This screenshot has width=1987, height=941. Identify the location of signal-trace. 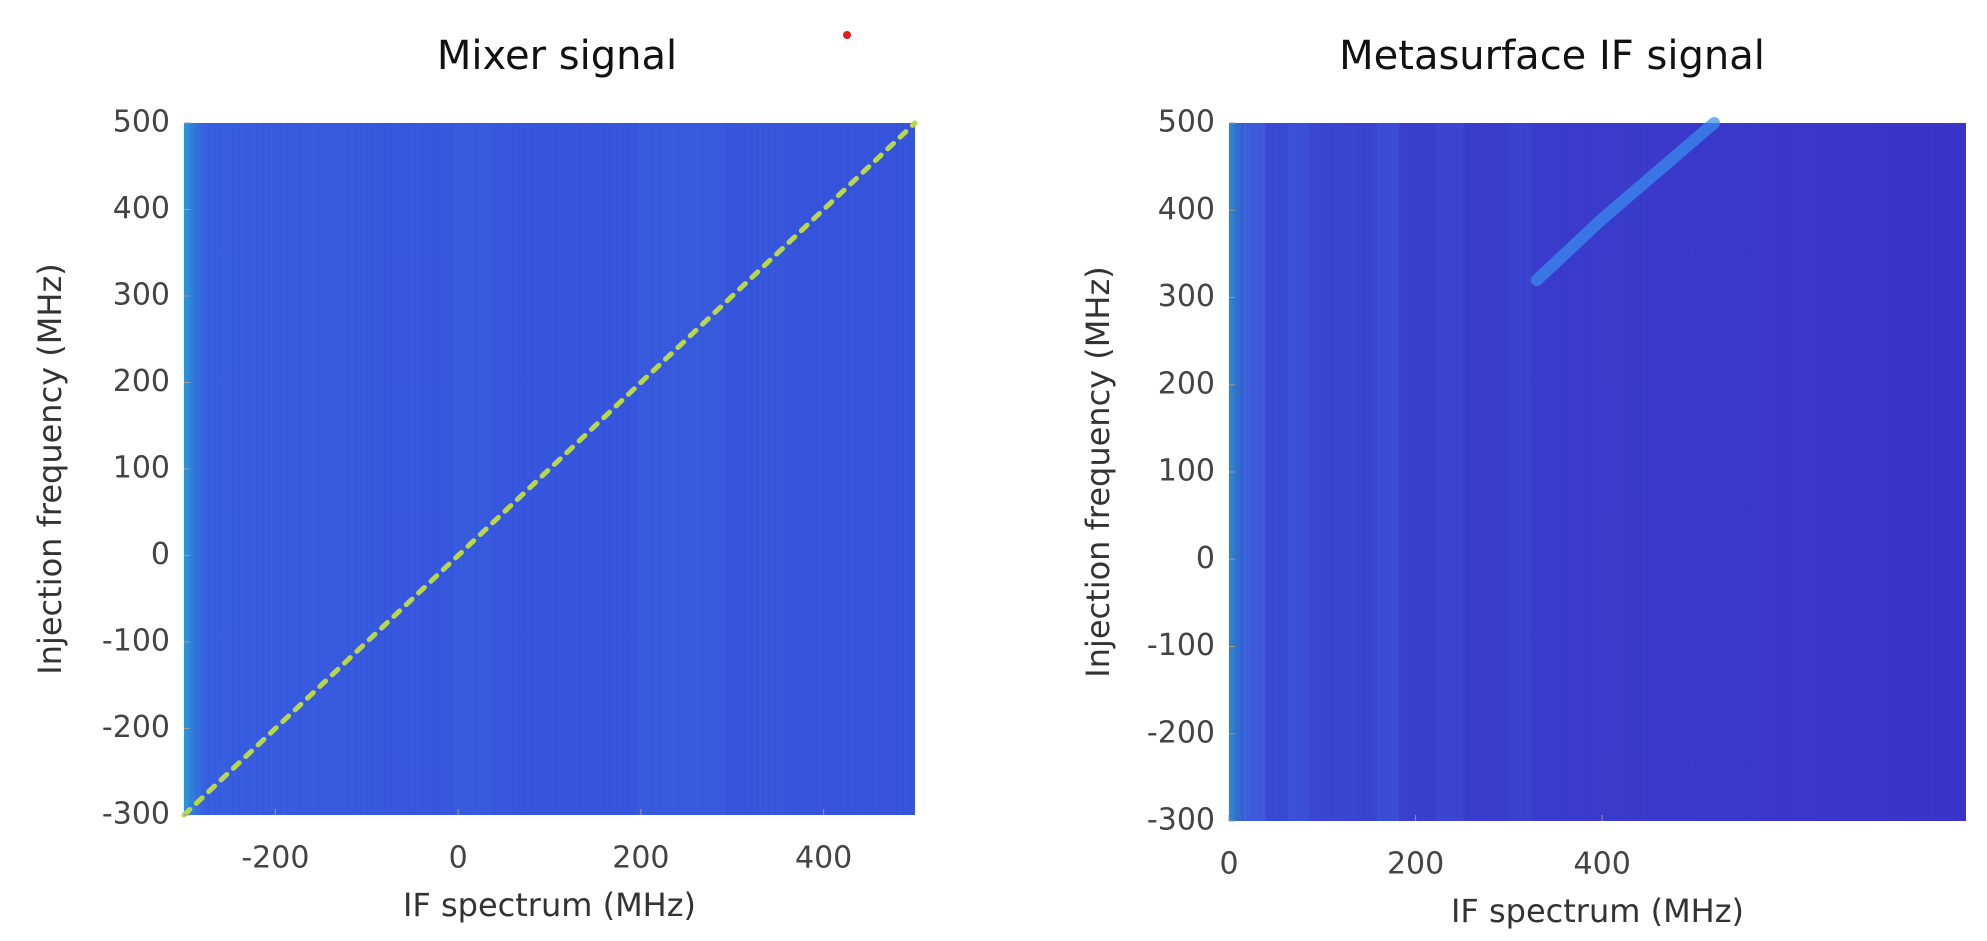
(1625, 202).